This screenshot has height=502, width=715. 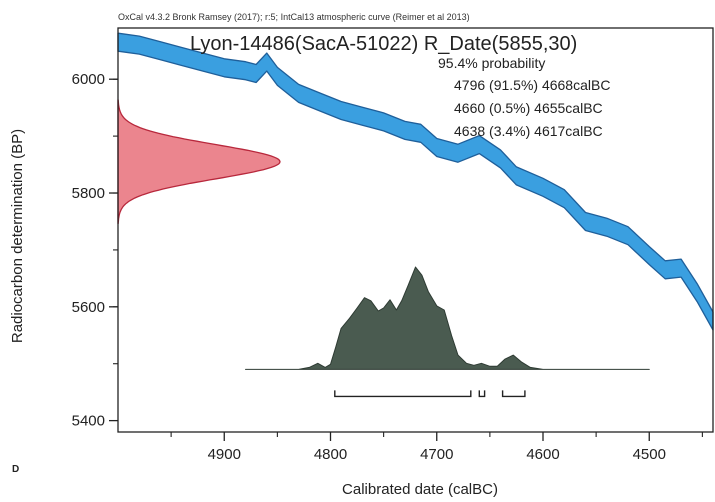 I want to click on calibrated-distribution-layer, so click(x=447, y=318).